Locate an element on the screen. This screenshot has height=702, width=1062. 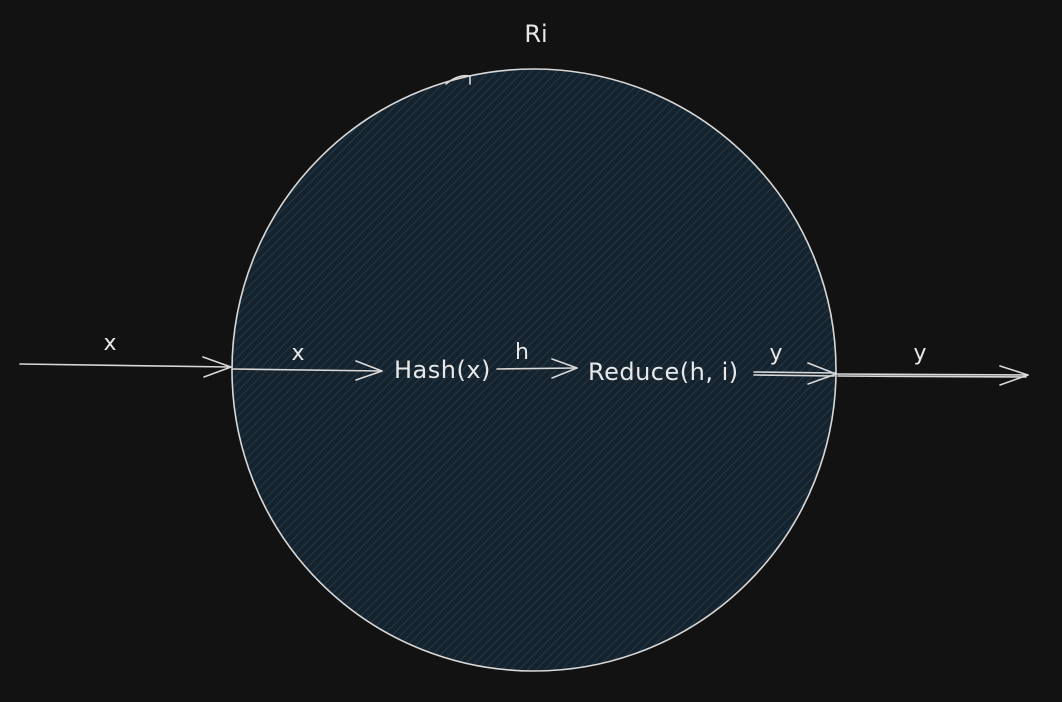
reduce-node: Reduce(h, i) is located at coordinates (663, 372).